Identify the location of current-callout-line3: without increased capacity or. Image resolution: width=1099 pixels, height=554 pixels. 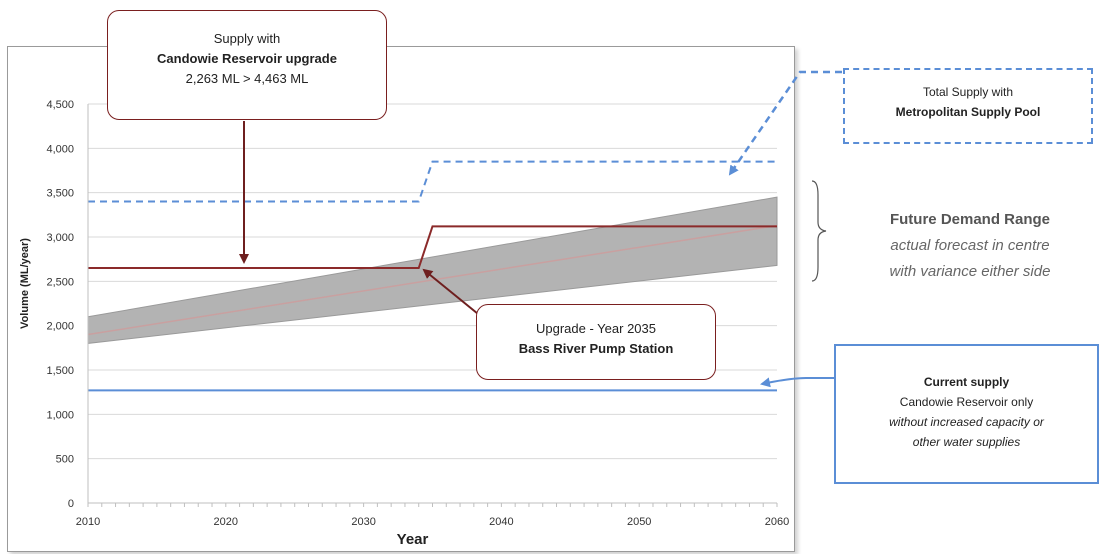
(966, 422).